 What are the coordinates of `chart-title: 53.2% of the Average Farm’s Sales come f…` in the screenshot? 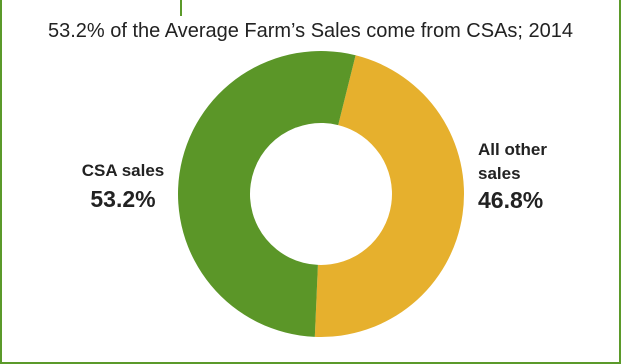 It's located at (310, 31).